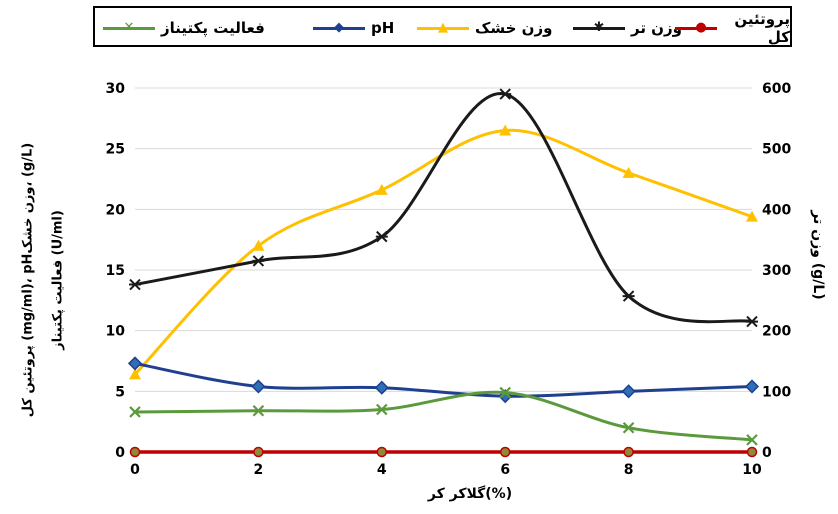 The width and height of the screenshot is (838, 514). What do you see at coordinates (514, 28) in the screenshot?
I see `legend-label: وزن خشک` at bounding box center [514, 28].